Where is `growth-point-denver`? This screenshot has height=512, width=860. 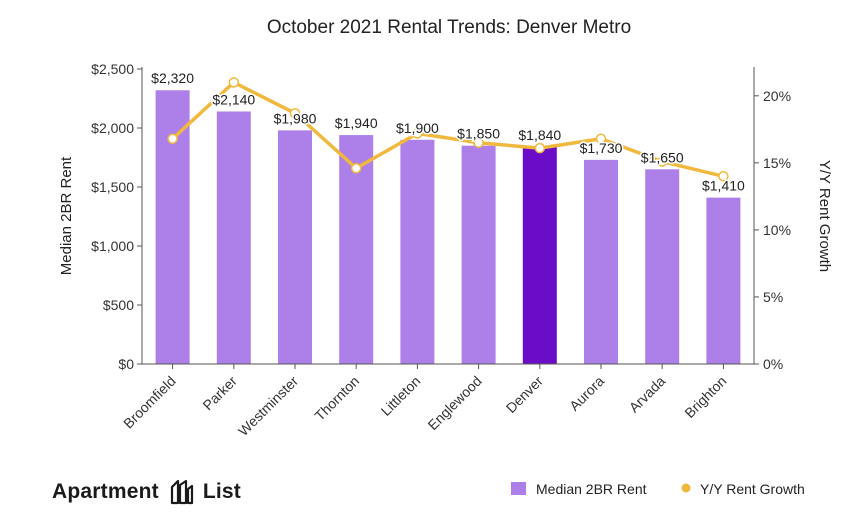 growth-point-denver is located at coordinates (540, 148).